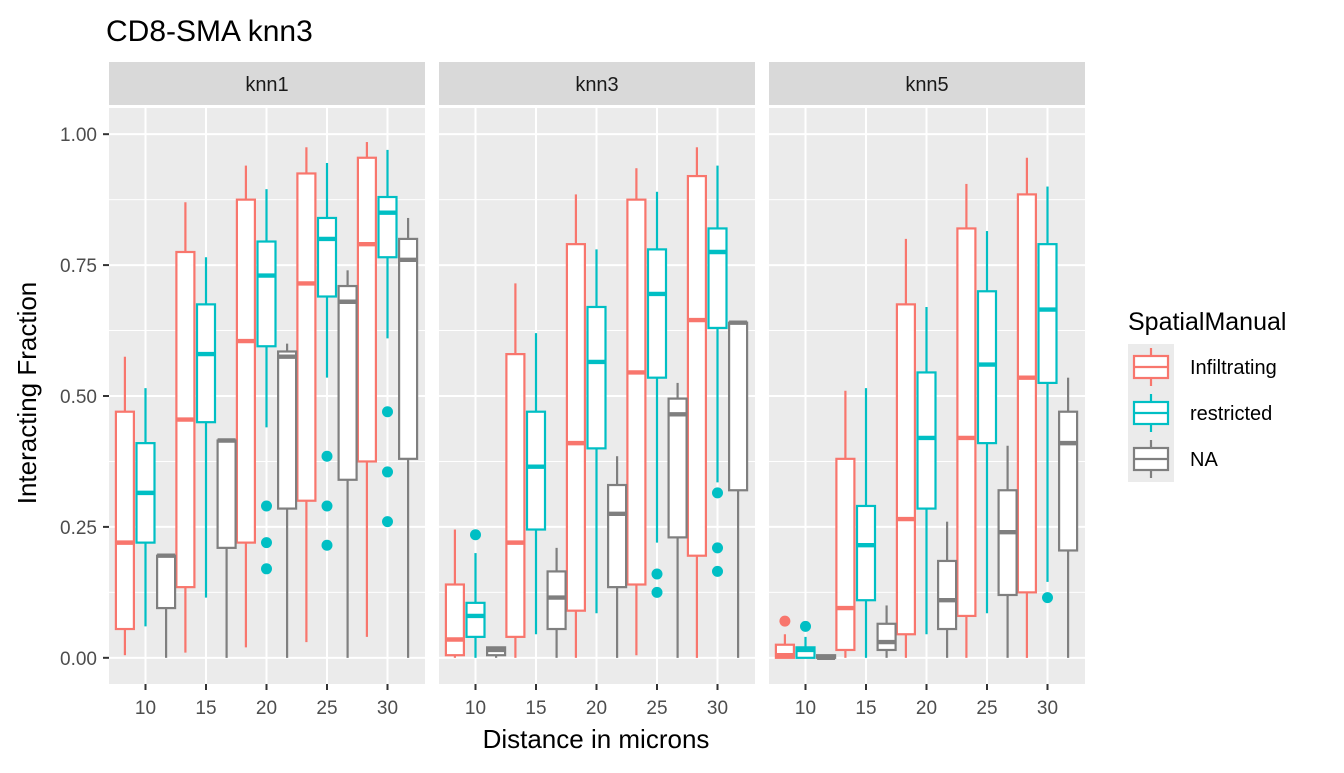 Image resolution: width=1344 pixels, height=773 pixels. I want to click on y-axis: 0.00 0.25 0.50 0.75 1.00, so click(84, 397).